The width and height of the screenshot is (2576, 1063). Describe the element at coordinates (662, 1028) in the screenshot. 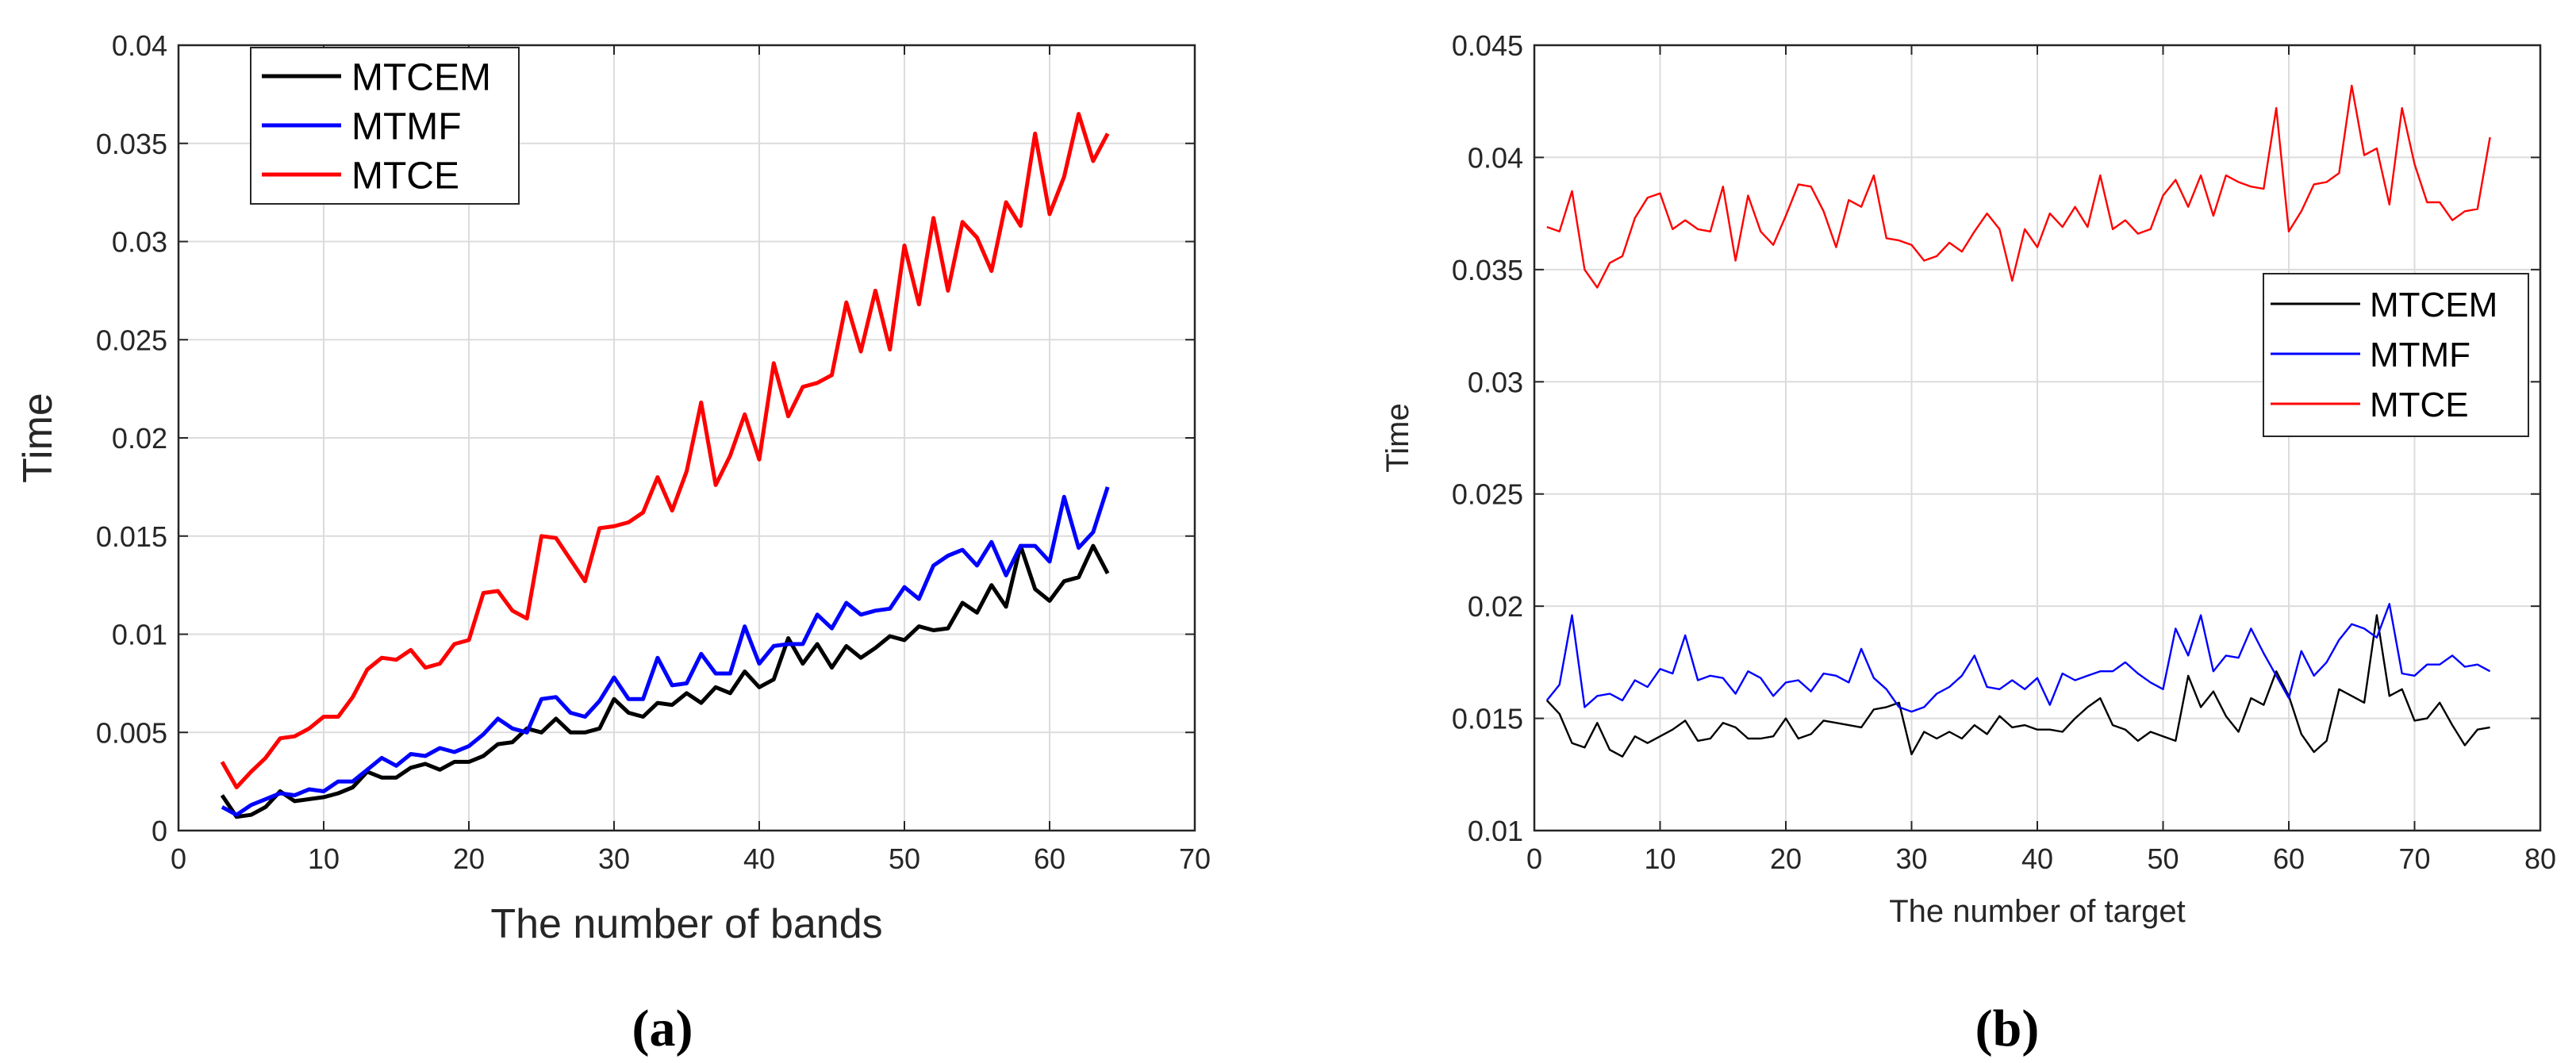

I see `panel-caption: (a)` at that location.